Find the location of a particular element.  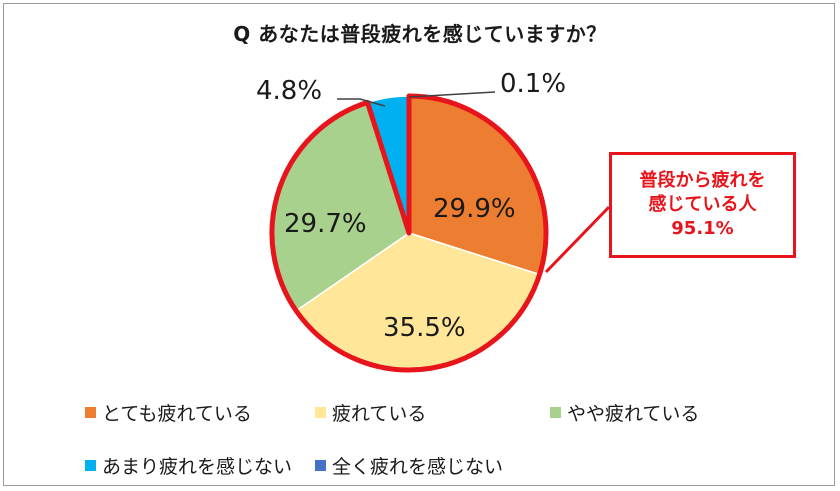

legend-item-3: あまり疲れを感じない is located at coordinates (188, 465).